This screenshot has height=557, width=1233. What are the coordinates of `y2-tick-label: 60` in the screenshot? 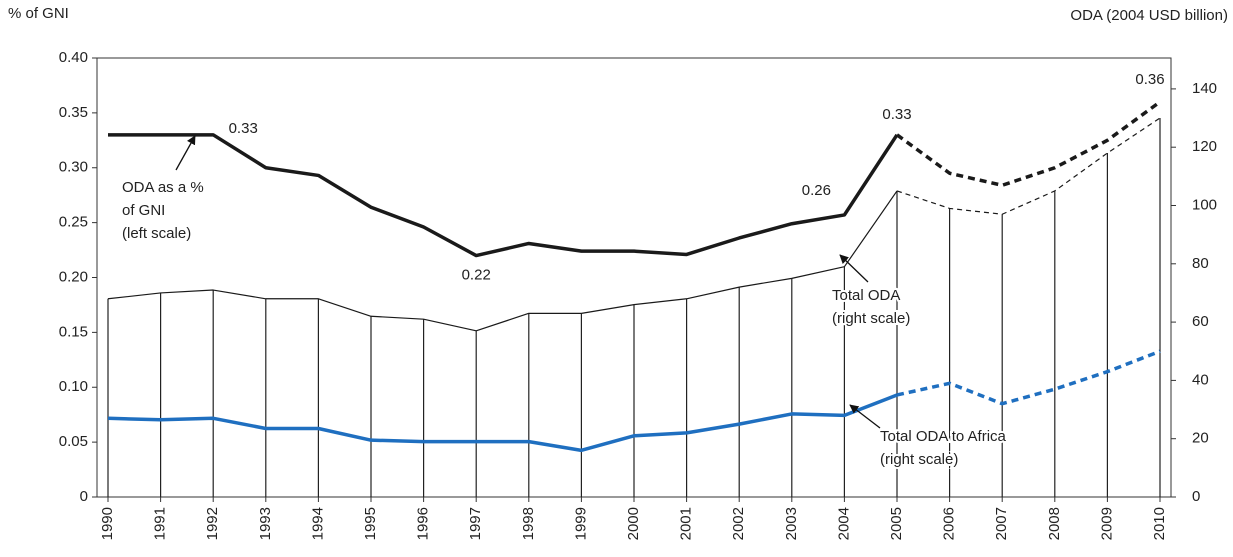 It's located at (1200, 321).